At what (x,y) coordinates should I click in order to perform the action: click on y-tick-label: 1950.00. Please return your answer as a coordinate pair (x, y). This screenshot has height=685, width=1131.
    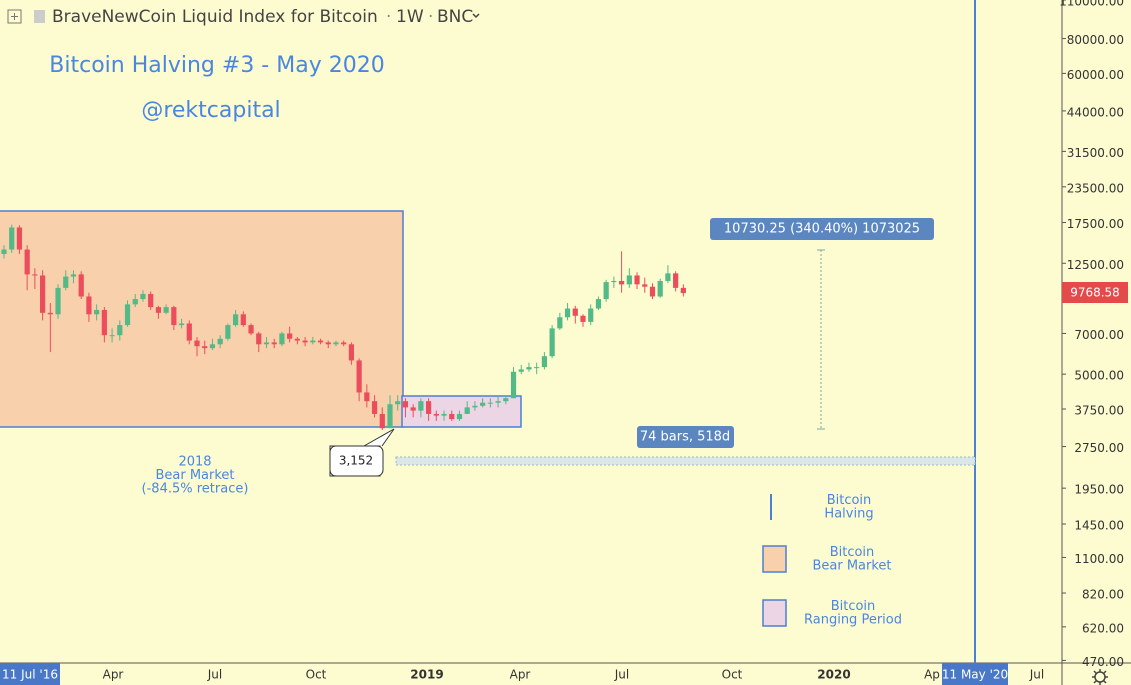
    Looking at the image, I should click on (1099, 490).